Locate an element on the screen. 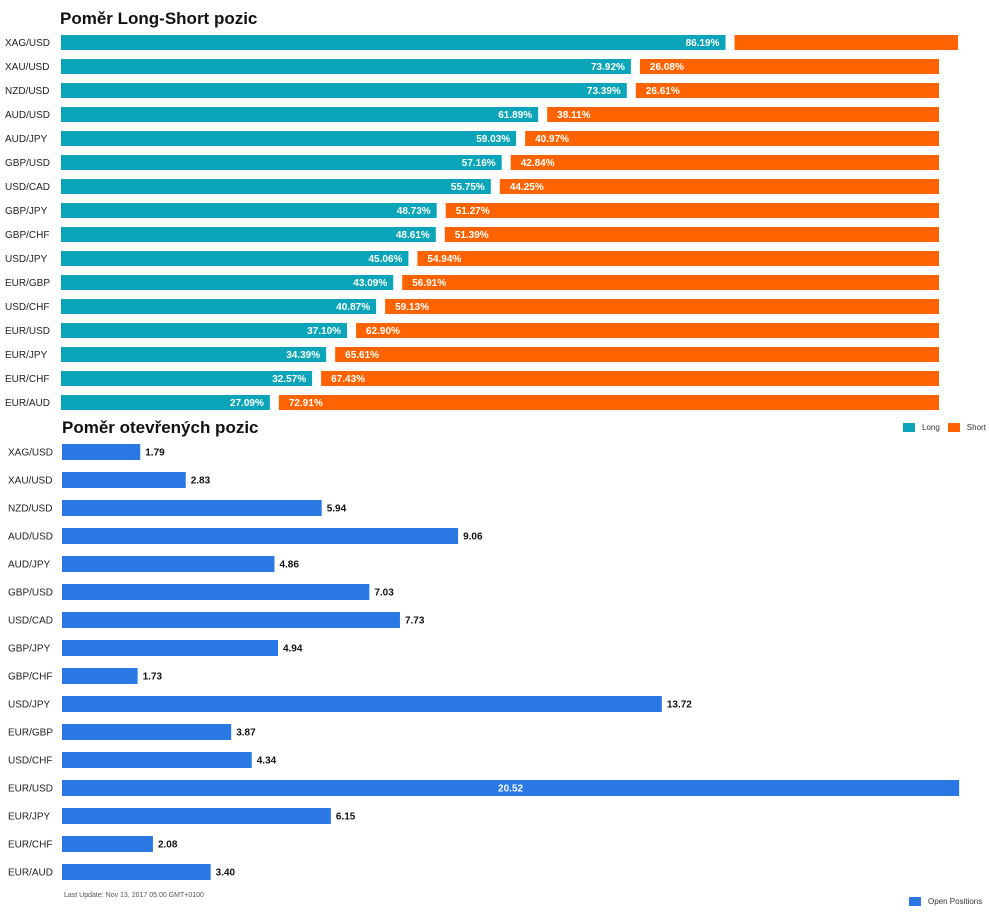  long-bar-gbp-jpy is located at coordinates (249, 210).